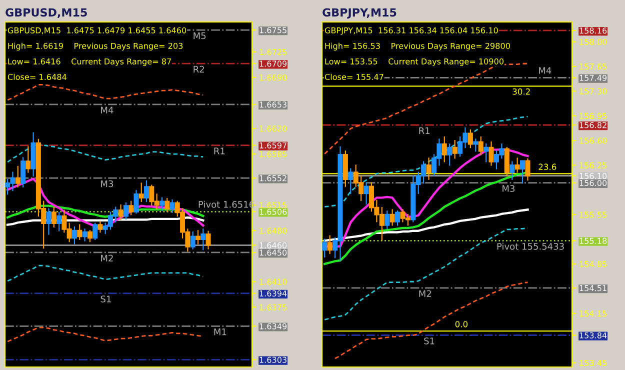  What do you see at coordinates (273, 129) in the screenshot?
I see `y-tick-label: 1.6620` at bounding box center [273, 129].